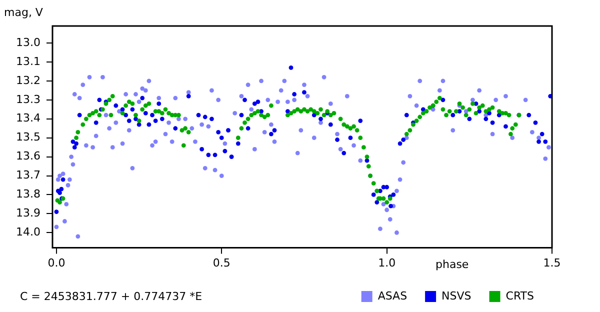 The image size is (600, 312). What do you see at coordinates (28, 213) in the screenshot?
I see `y-tick-label: 13.9` at bounding box center [28, 213].